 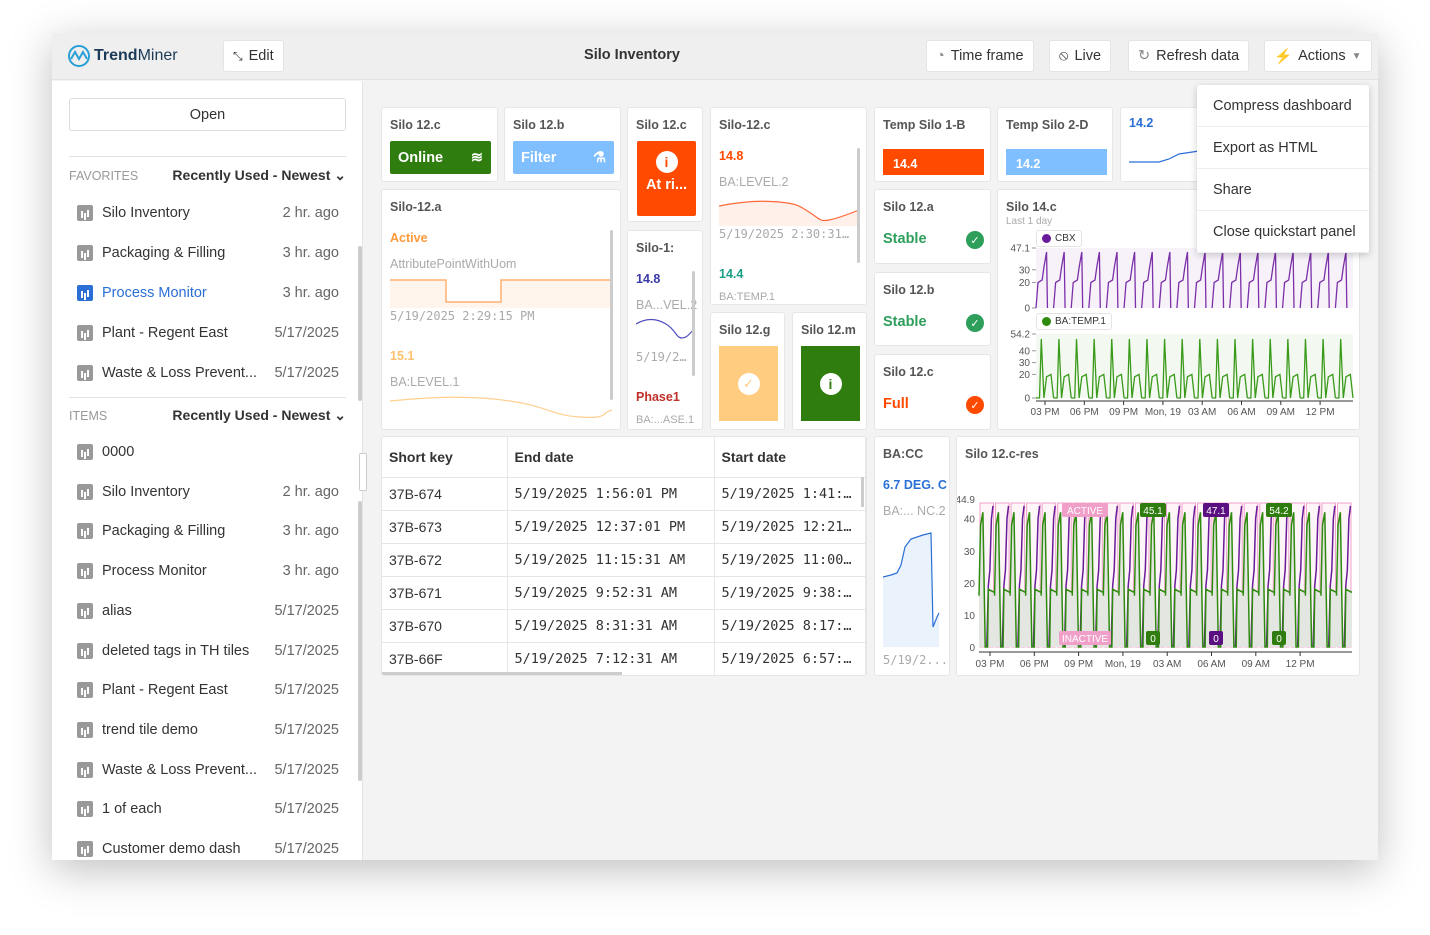 What do you see at coordinates (1025, 375) in the screenshot?
I see `y-tick-label: 20` at bounding box center [1025, 375].